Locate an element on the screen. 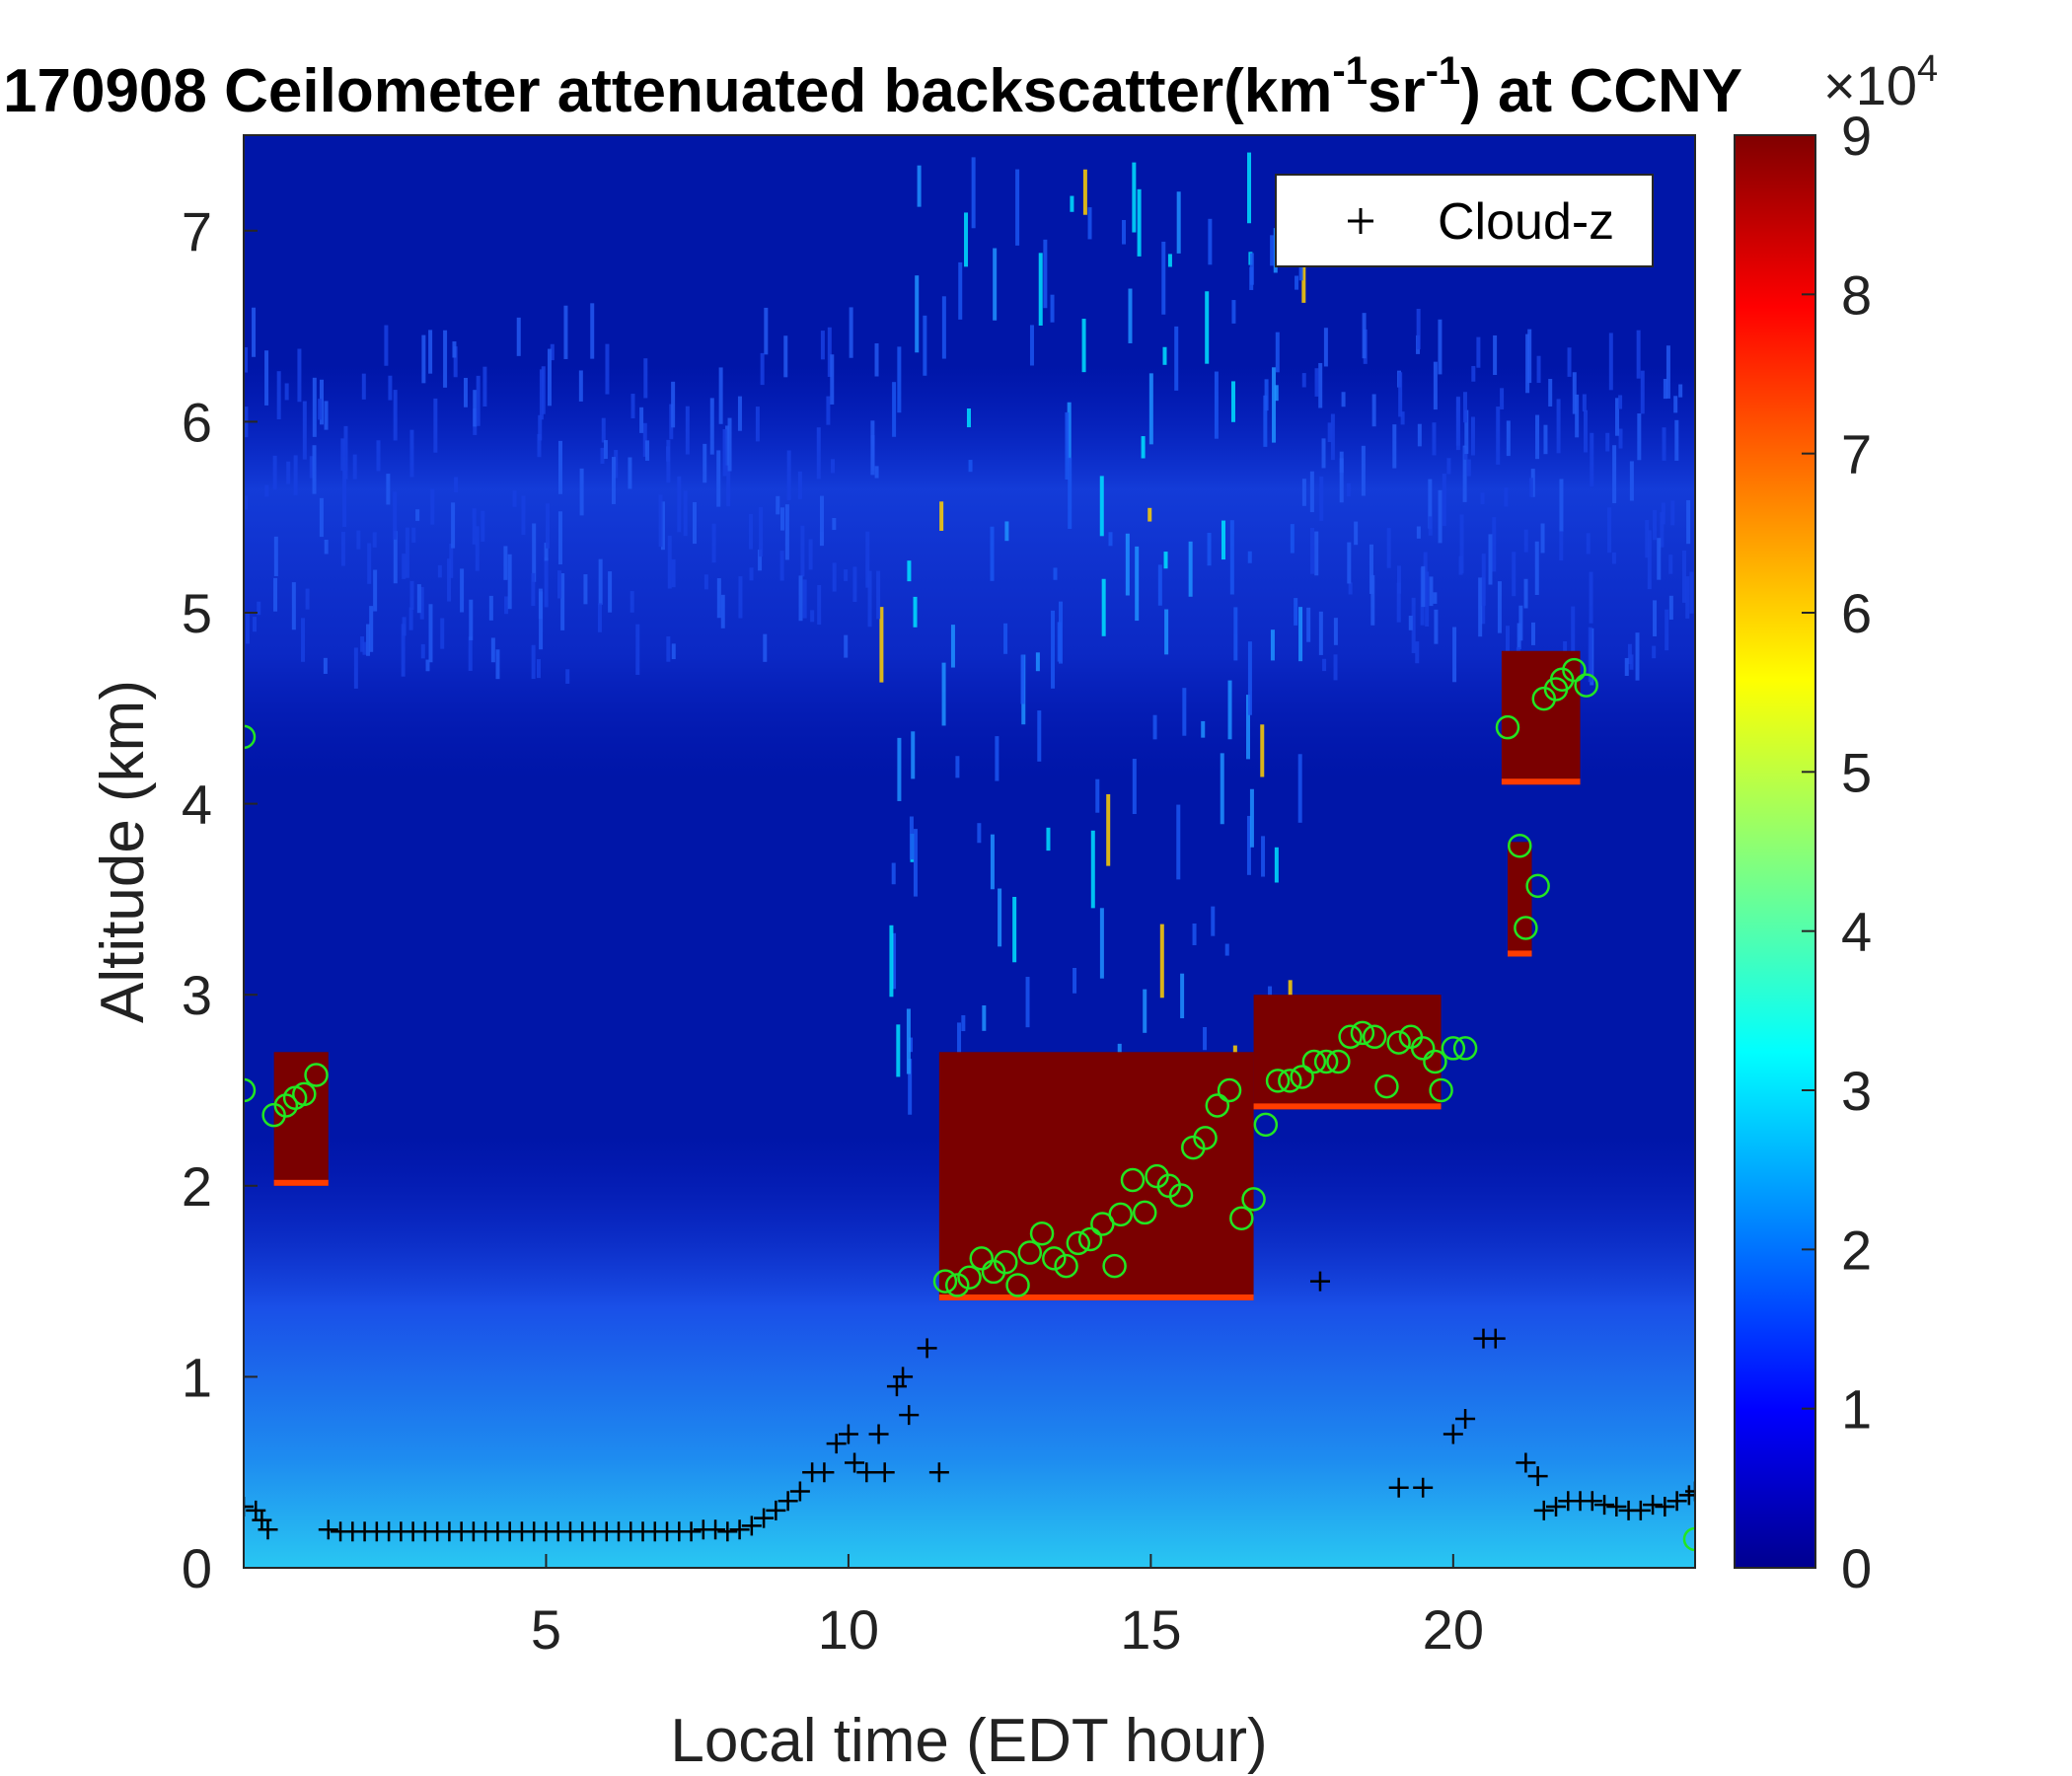  y-tick-label: 1 is located at coordinates (197, 1377).